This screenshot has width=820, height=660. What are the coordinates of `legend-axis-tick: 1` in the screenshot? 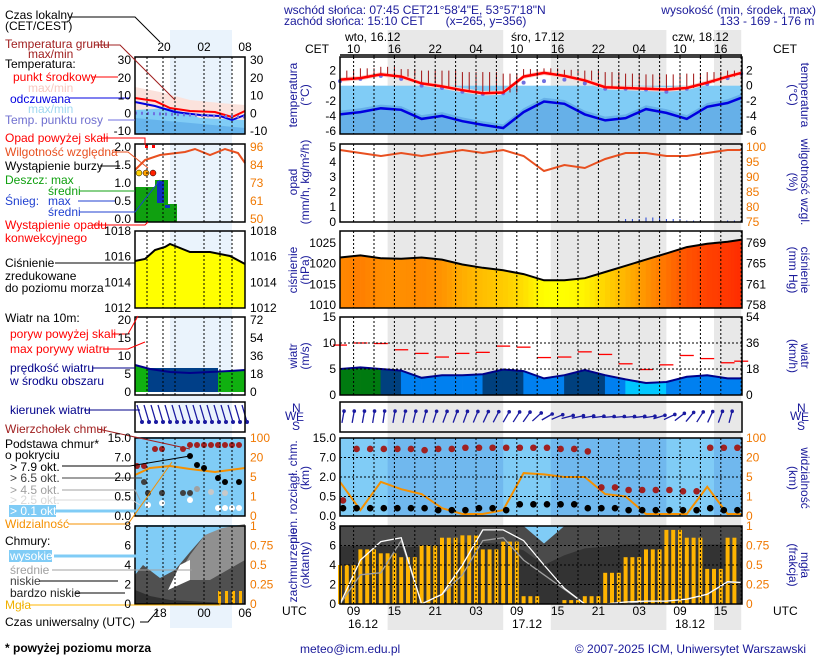 It's located at (253, 526).